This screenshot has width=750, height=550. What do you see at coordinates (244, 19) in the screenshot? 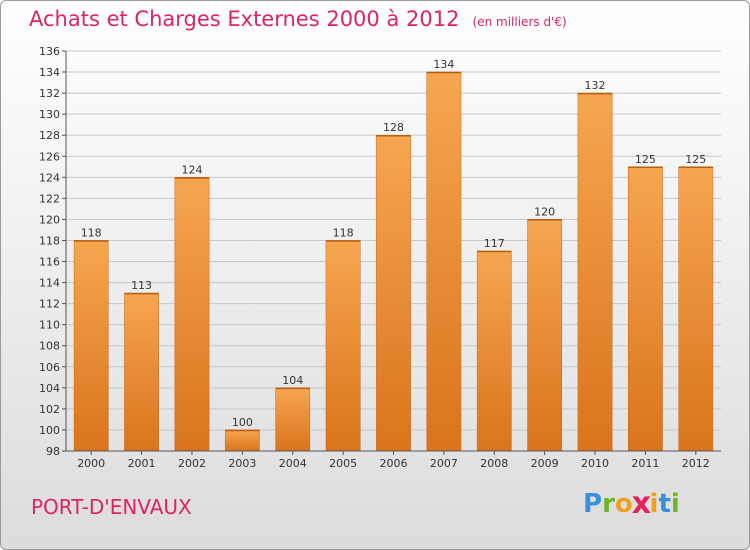
I see `chart-title: Achats et Charges Externes 2000 à 2012` at bounding box center [244, 19].